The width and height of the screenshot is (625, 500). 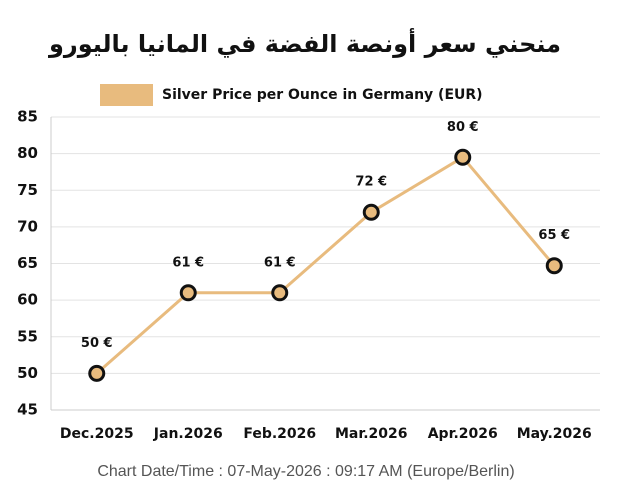 I want to click on x-tick-label: Dec.2025, so click(x=97, y=434).